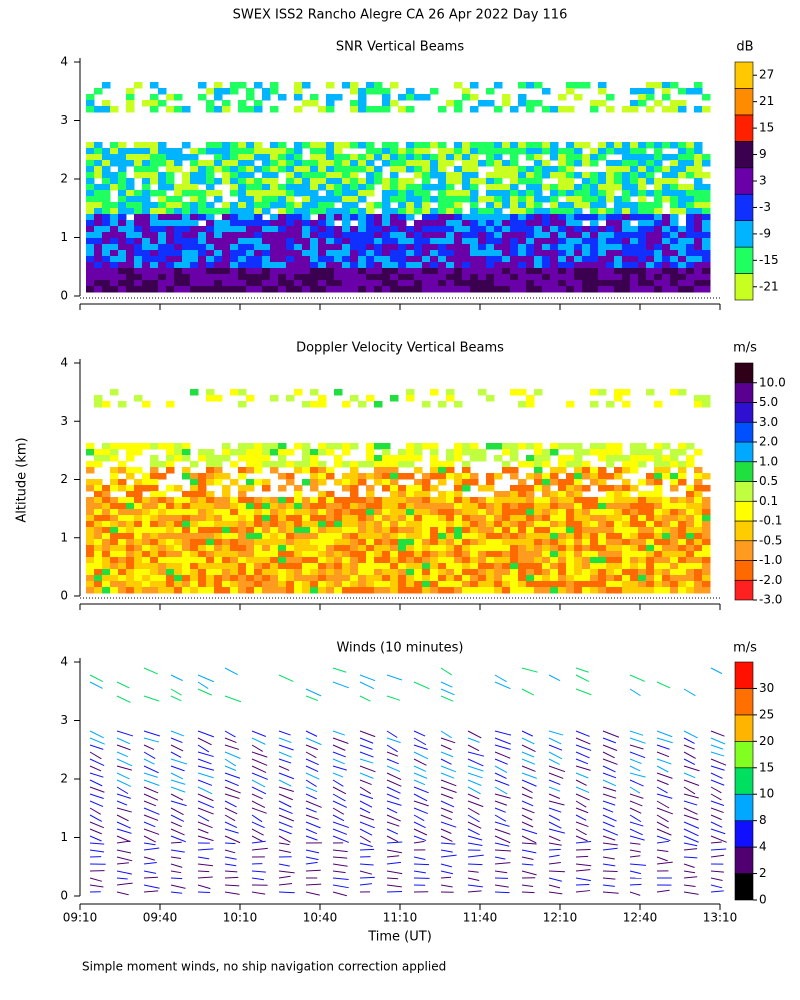 Image resolution: width=800 pixels, height=1000 pixels. What do you see at coordinates (765, 233) in the screenshot?
I see `colorbar-label: -9` at bounding box center [765, 233].